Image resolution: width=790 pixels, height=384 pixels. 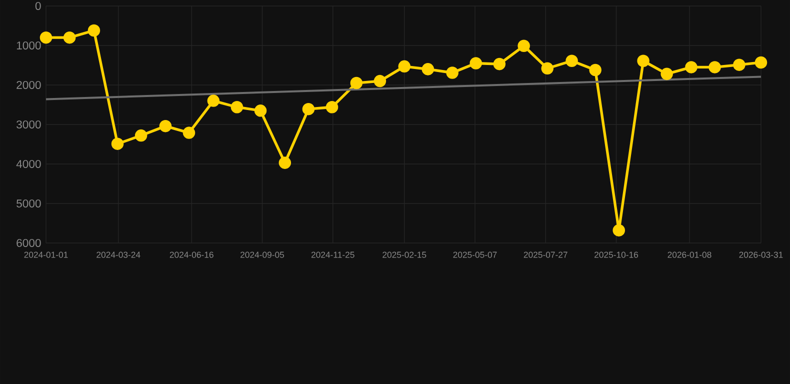 What do you see at coordinates (28, 242) in the screenshot?
I see `y-tick-label: 6000` at bounding box center [28, 242].